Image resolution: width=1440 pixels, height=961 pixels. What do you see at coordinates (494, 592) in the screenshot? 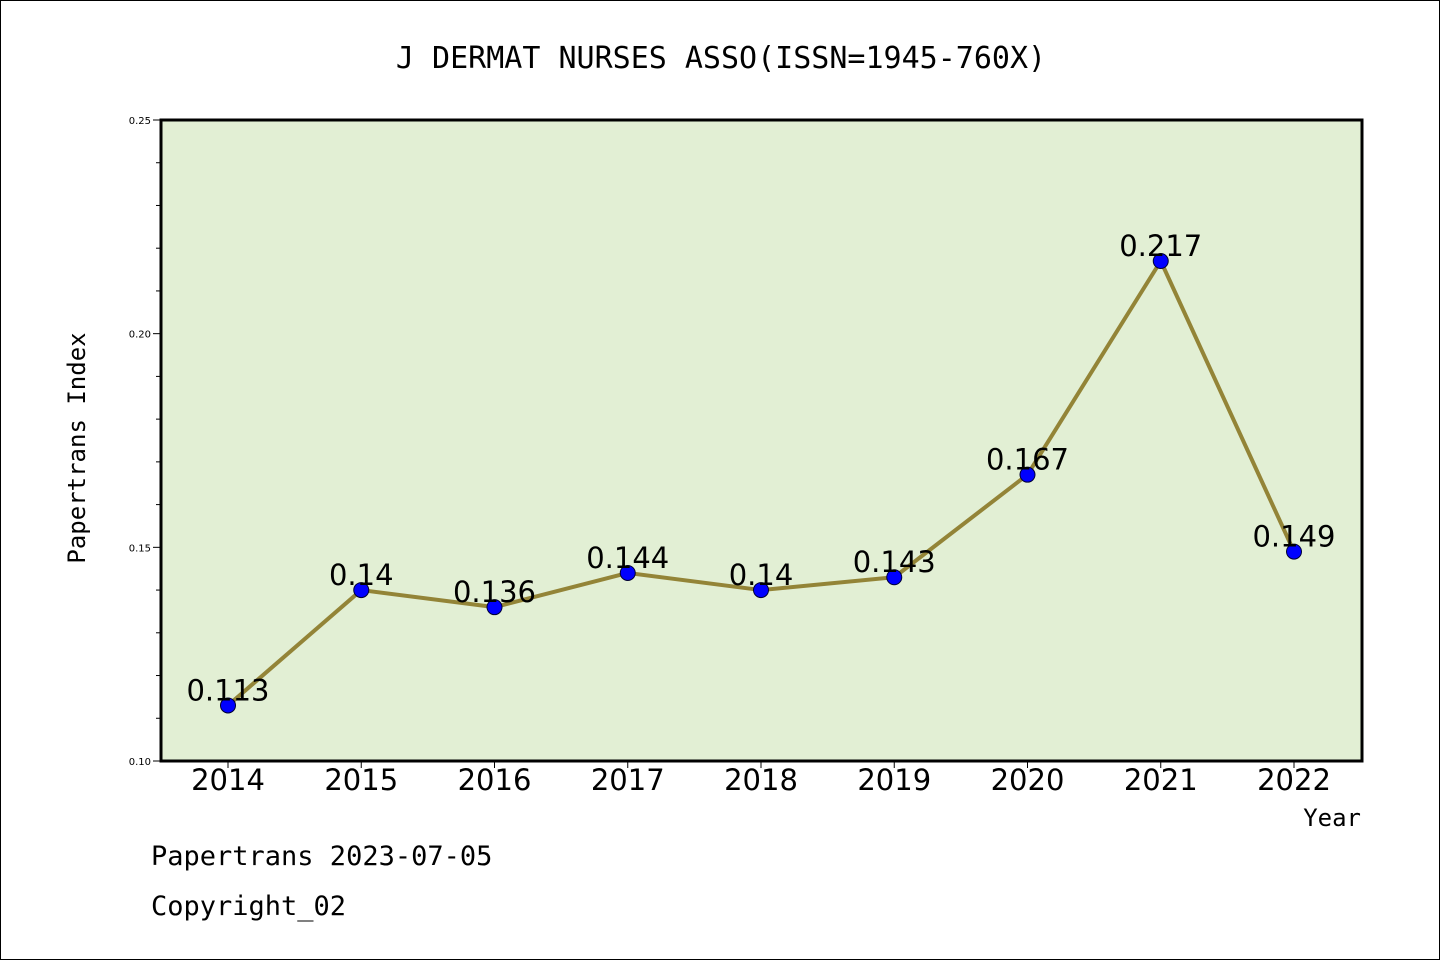
I see `data-label: 0.136` at bounding box center [494, 592].